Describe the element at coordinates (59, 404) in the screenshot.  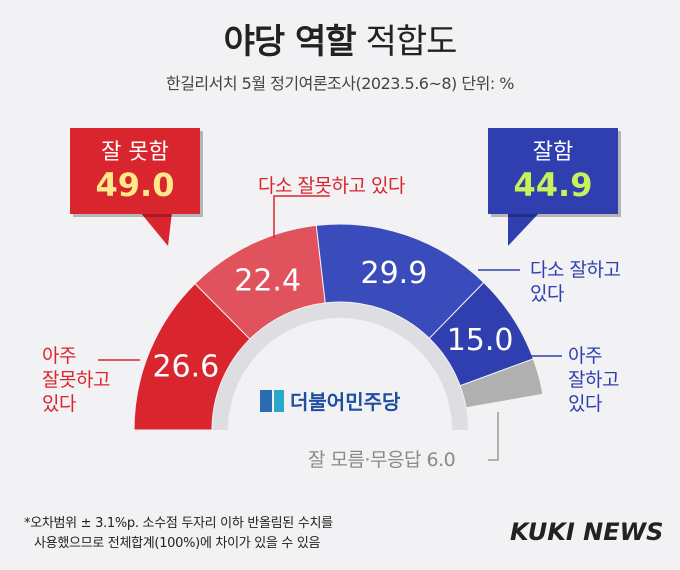
I see `label-very-bad-line3: 있다` at that location.